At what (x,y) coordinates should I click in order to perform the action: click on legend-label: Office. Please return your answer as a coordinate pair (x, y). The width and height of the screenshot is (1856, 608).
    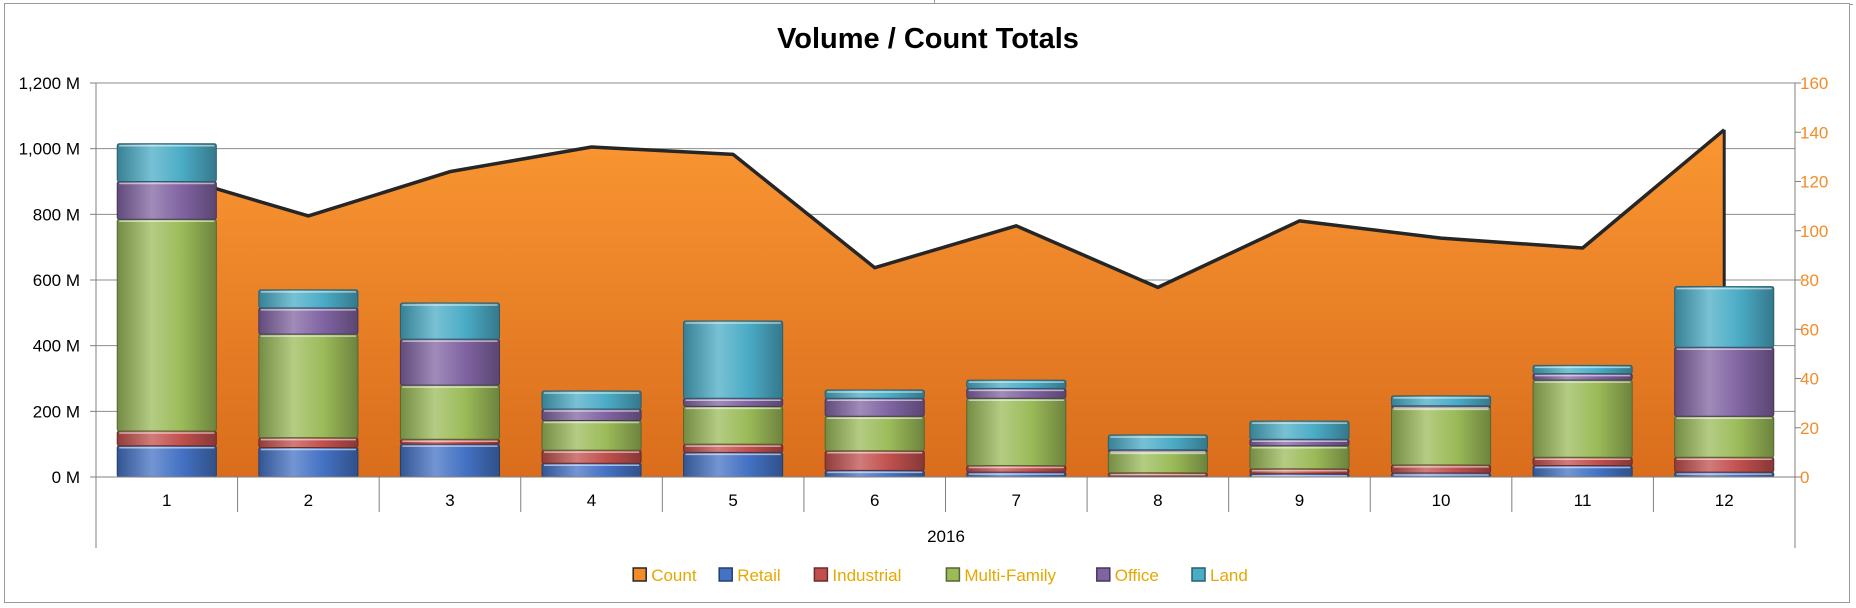
    Looking at the image, I should click on (1137, 575).